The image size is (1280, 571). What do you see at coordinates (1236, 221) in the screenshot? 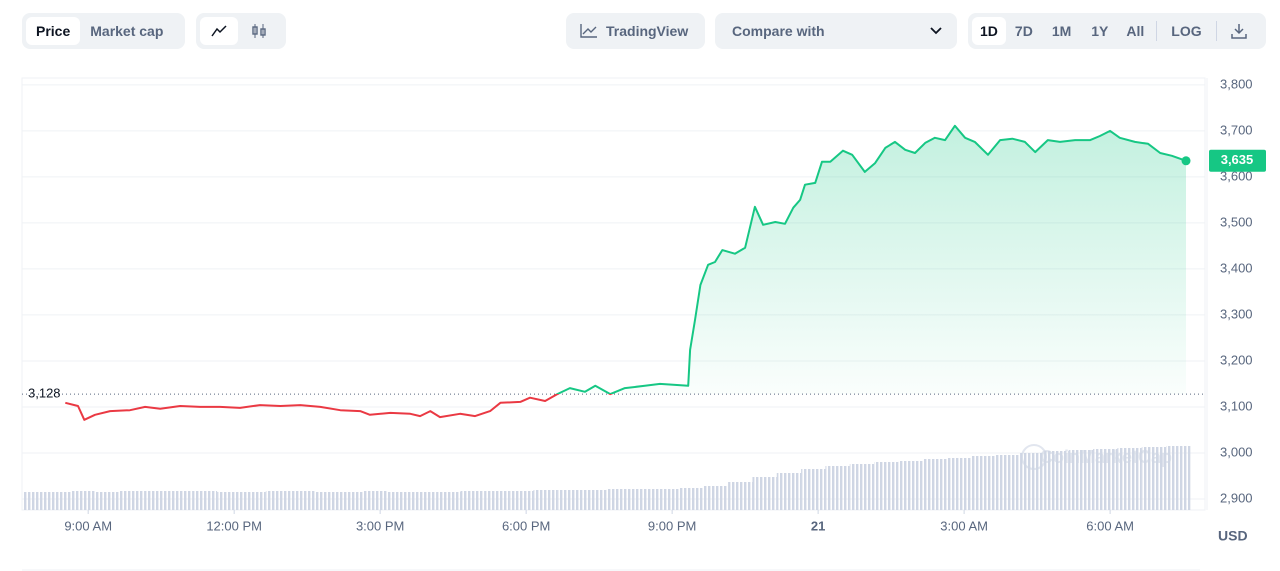
I see `y-tick-label: 3,500` at bounding box center [1236, 221].